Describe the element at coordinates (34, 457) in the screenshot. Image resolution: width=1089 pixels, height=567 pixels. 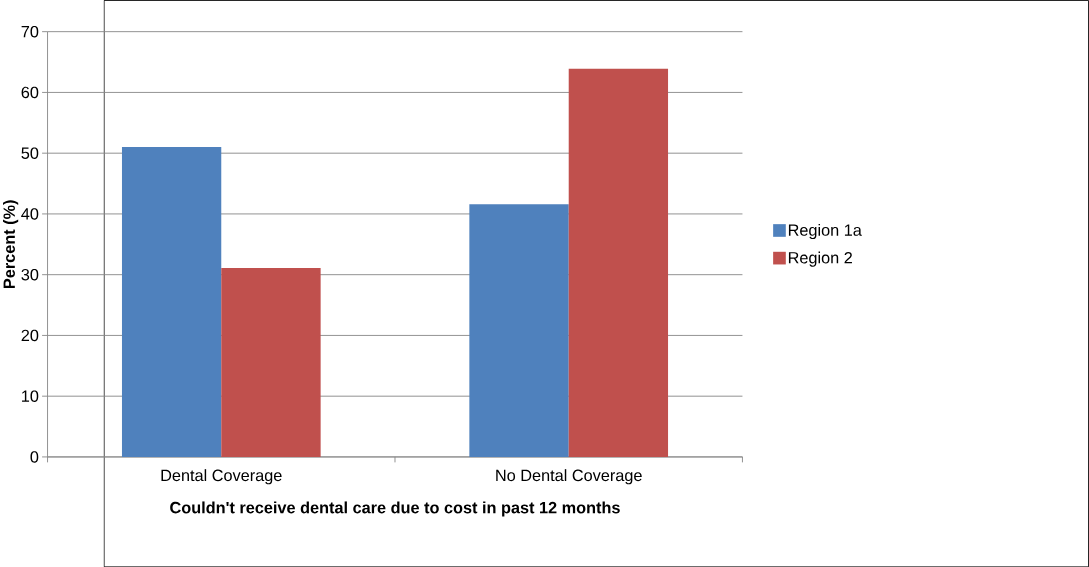
I see `y-tick-label: 0` at that location.